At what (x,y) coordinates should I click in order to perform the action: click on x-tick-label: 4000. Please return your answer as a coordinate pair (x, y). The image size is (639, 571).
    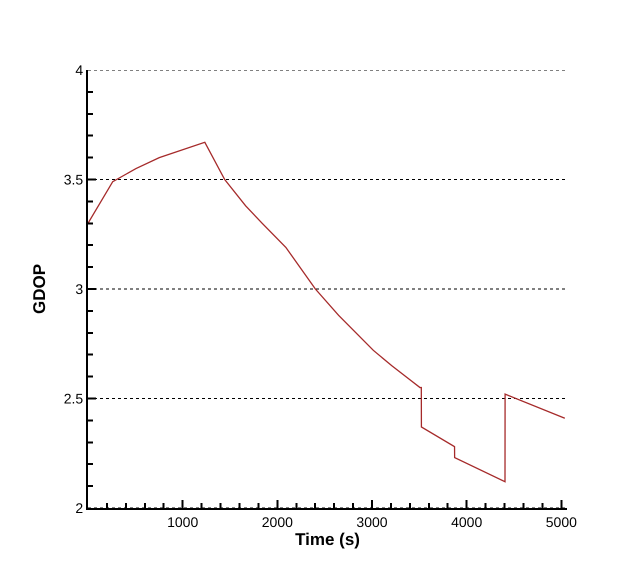
    Looking at the image, I should click on (466, 522).